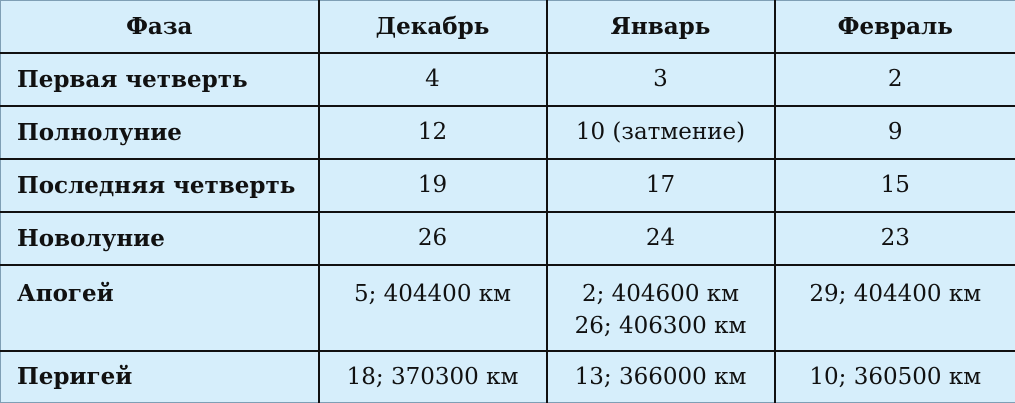 This screenshot has height=403, width=1015. I want to click on value-cell: 23, so click(895, 238).